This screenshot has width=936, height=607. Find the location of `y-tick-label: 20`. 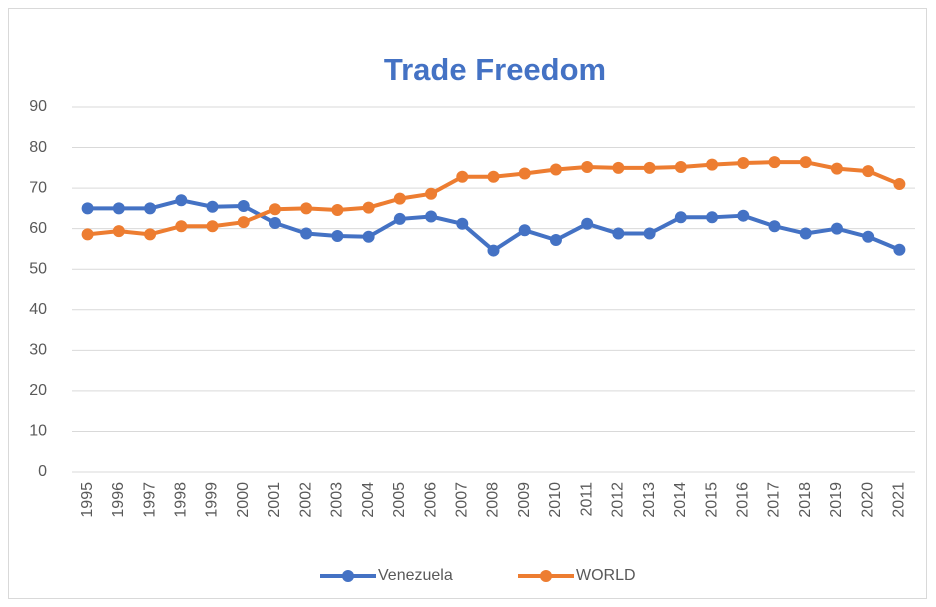

y-tick-label: 20 is located at coordinates (38, 390).